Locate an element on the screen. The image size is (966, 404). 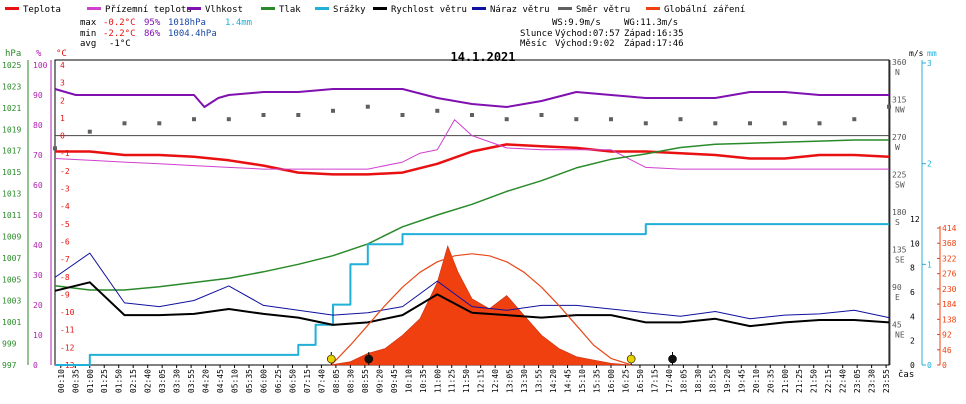
axis-wm2-tick-184: 184 is located at coordinates (949, 304).